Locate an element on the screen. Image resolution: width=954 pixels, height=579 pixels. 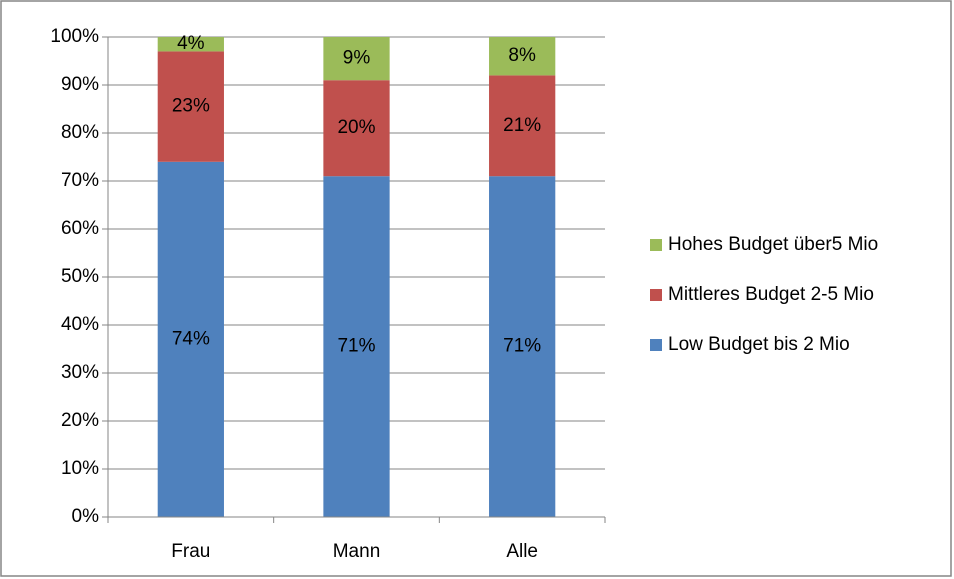
data-label: 74% is located at coordinates (191, 338).